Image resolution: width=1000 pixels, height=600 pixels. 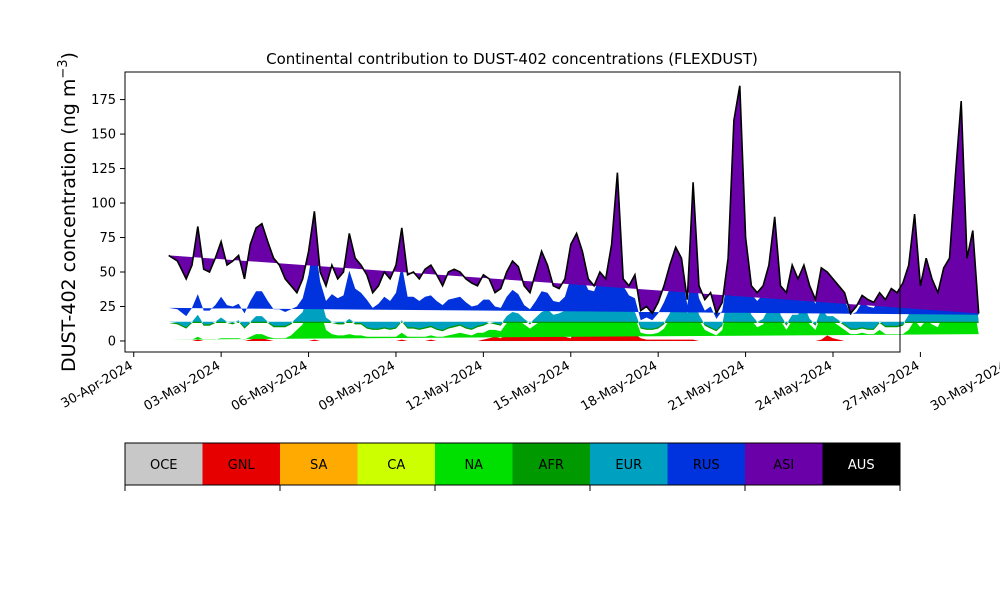 What do you see at coordinates (619, 386) in the screenshot?
I see `x-tick-label: 18-May-2024` at bounding box center [619, 386].